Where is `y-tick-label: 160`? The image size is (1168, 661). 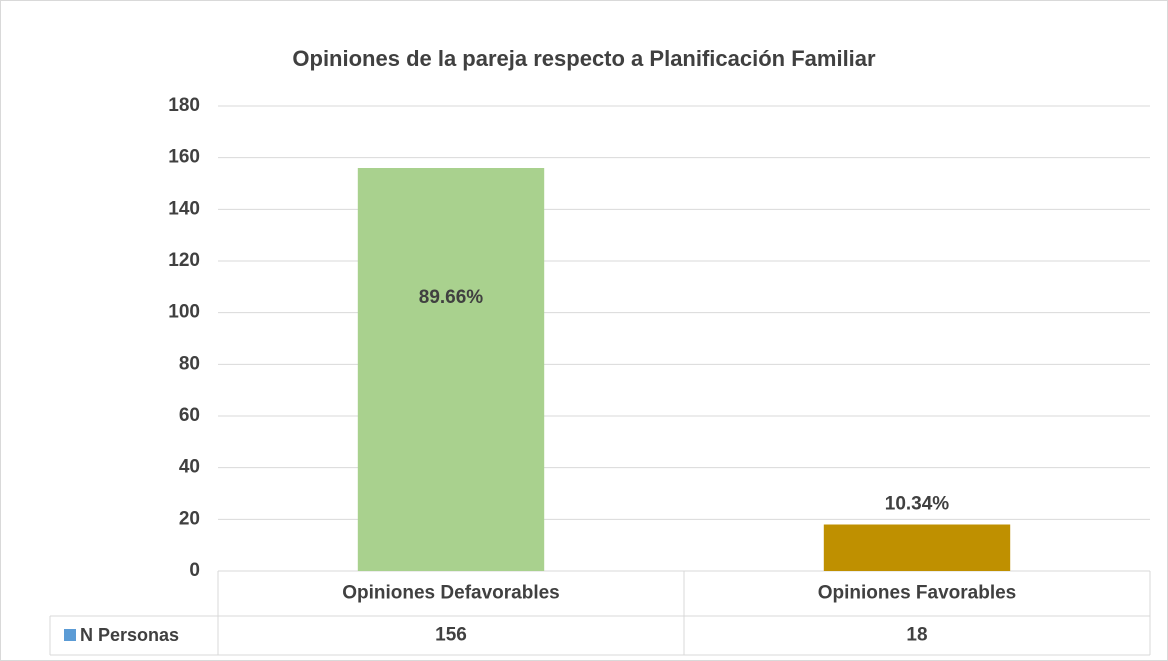 y-tick-label: 160 is located at coordinates (184, 157).